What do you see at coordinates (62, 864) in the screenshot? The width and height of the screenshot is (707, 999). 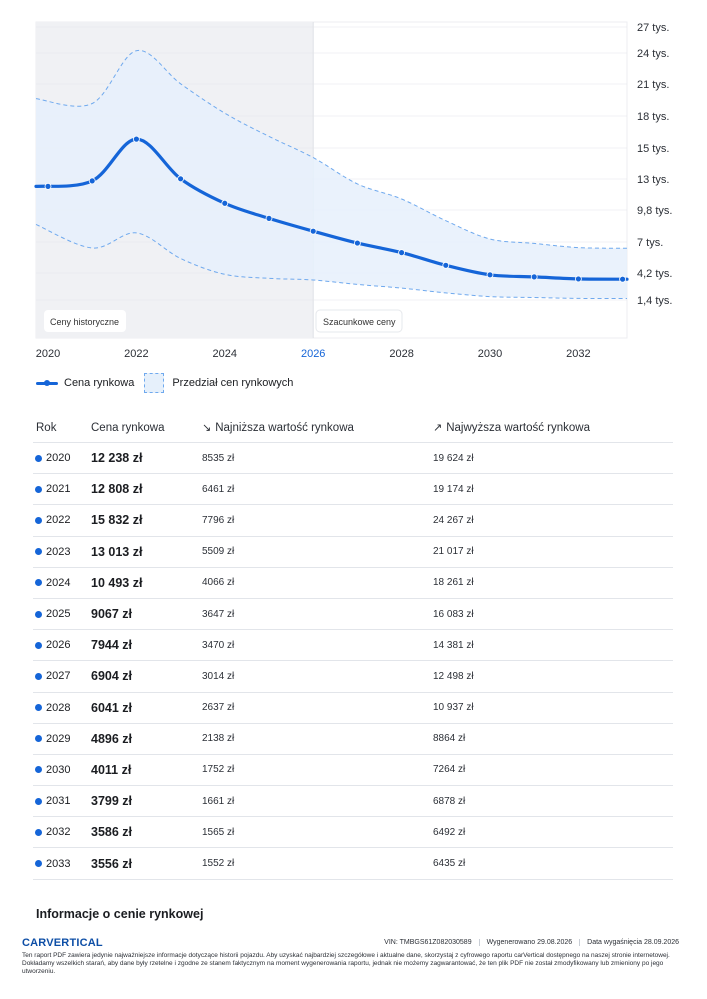 I see `row-year: 2033` at bounding box center [62, 864].